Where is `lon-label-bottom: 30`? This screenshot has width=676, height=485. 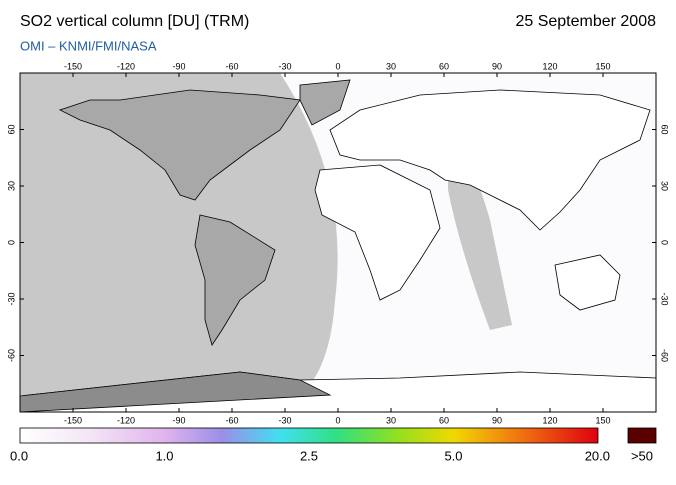 lon-label-bottom: 30 is located at coordinates (391, 420).